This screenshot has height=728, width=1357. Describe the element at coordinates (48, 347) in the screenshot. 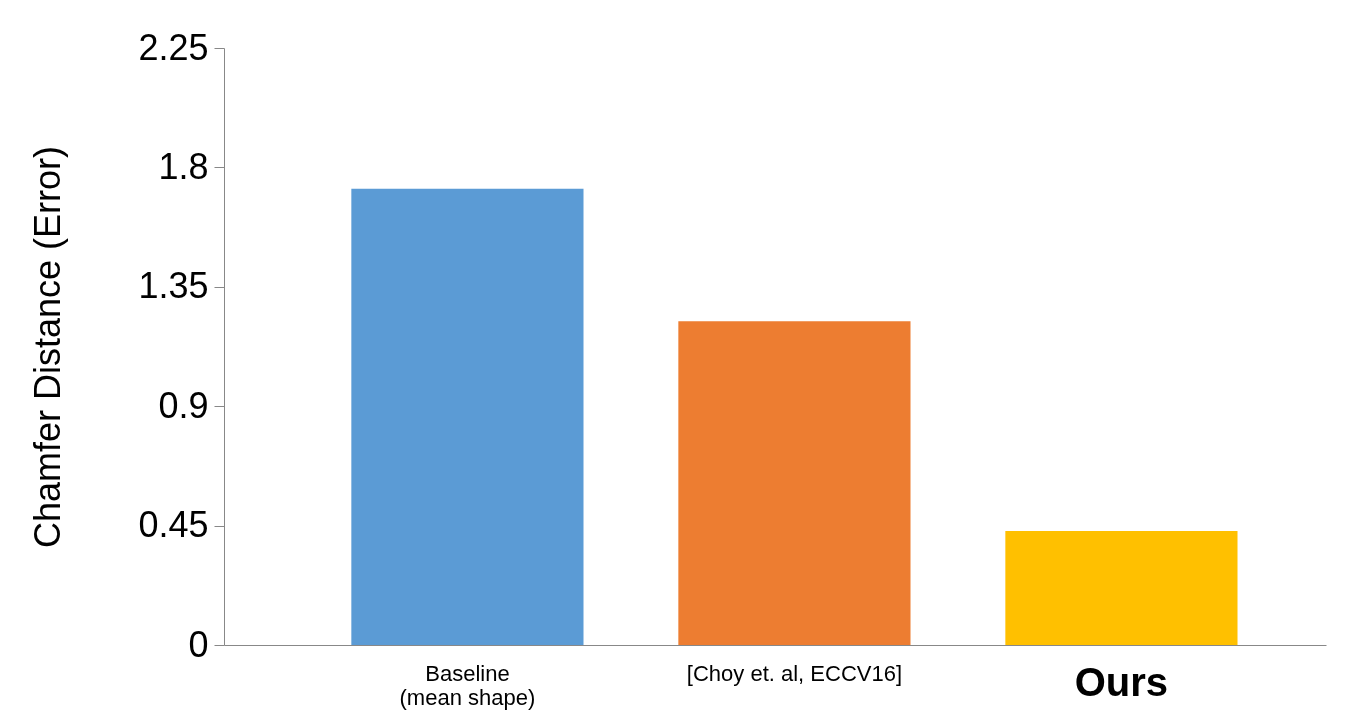

I see `y-axis-title: Chamfer Distance (Error)` at that location.